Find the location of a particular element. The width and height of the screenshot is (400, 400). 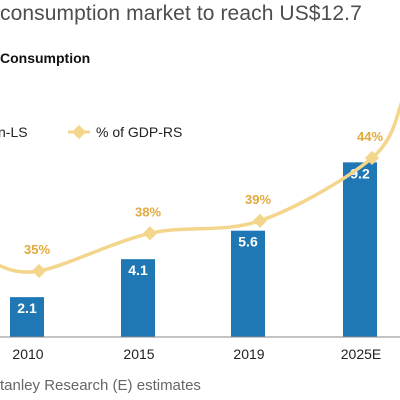

bar-value-label-2019: 5.6 is located at coordinates (248, 242).